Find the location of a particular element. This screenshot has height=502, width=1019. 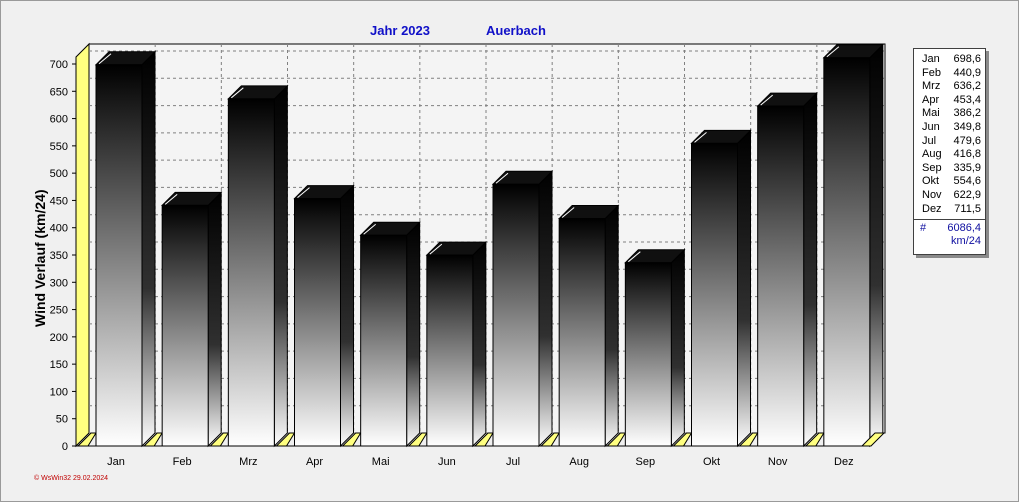

x-tick-label: Jun is located at coordinates (447, 462).